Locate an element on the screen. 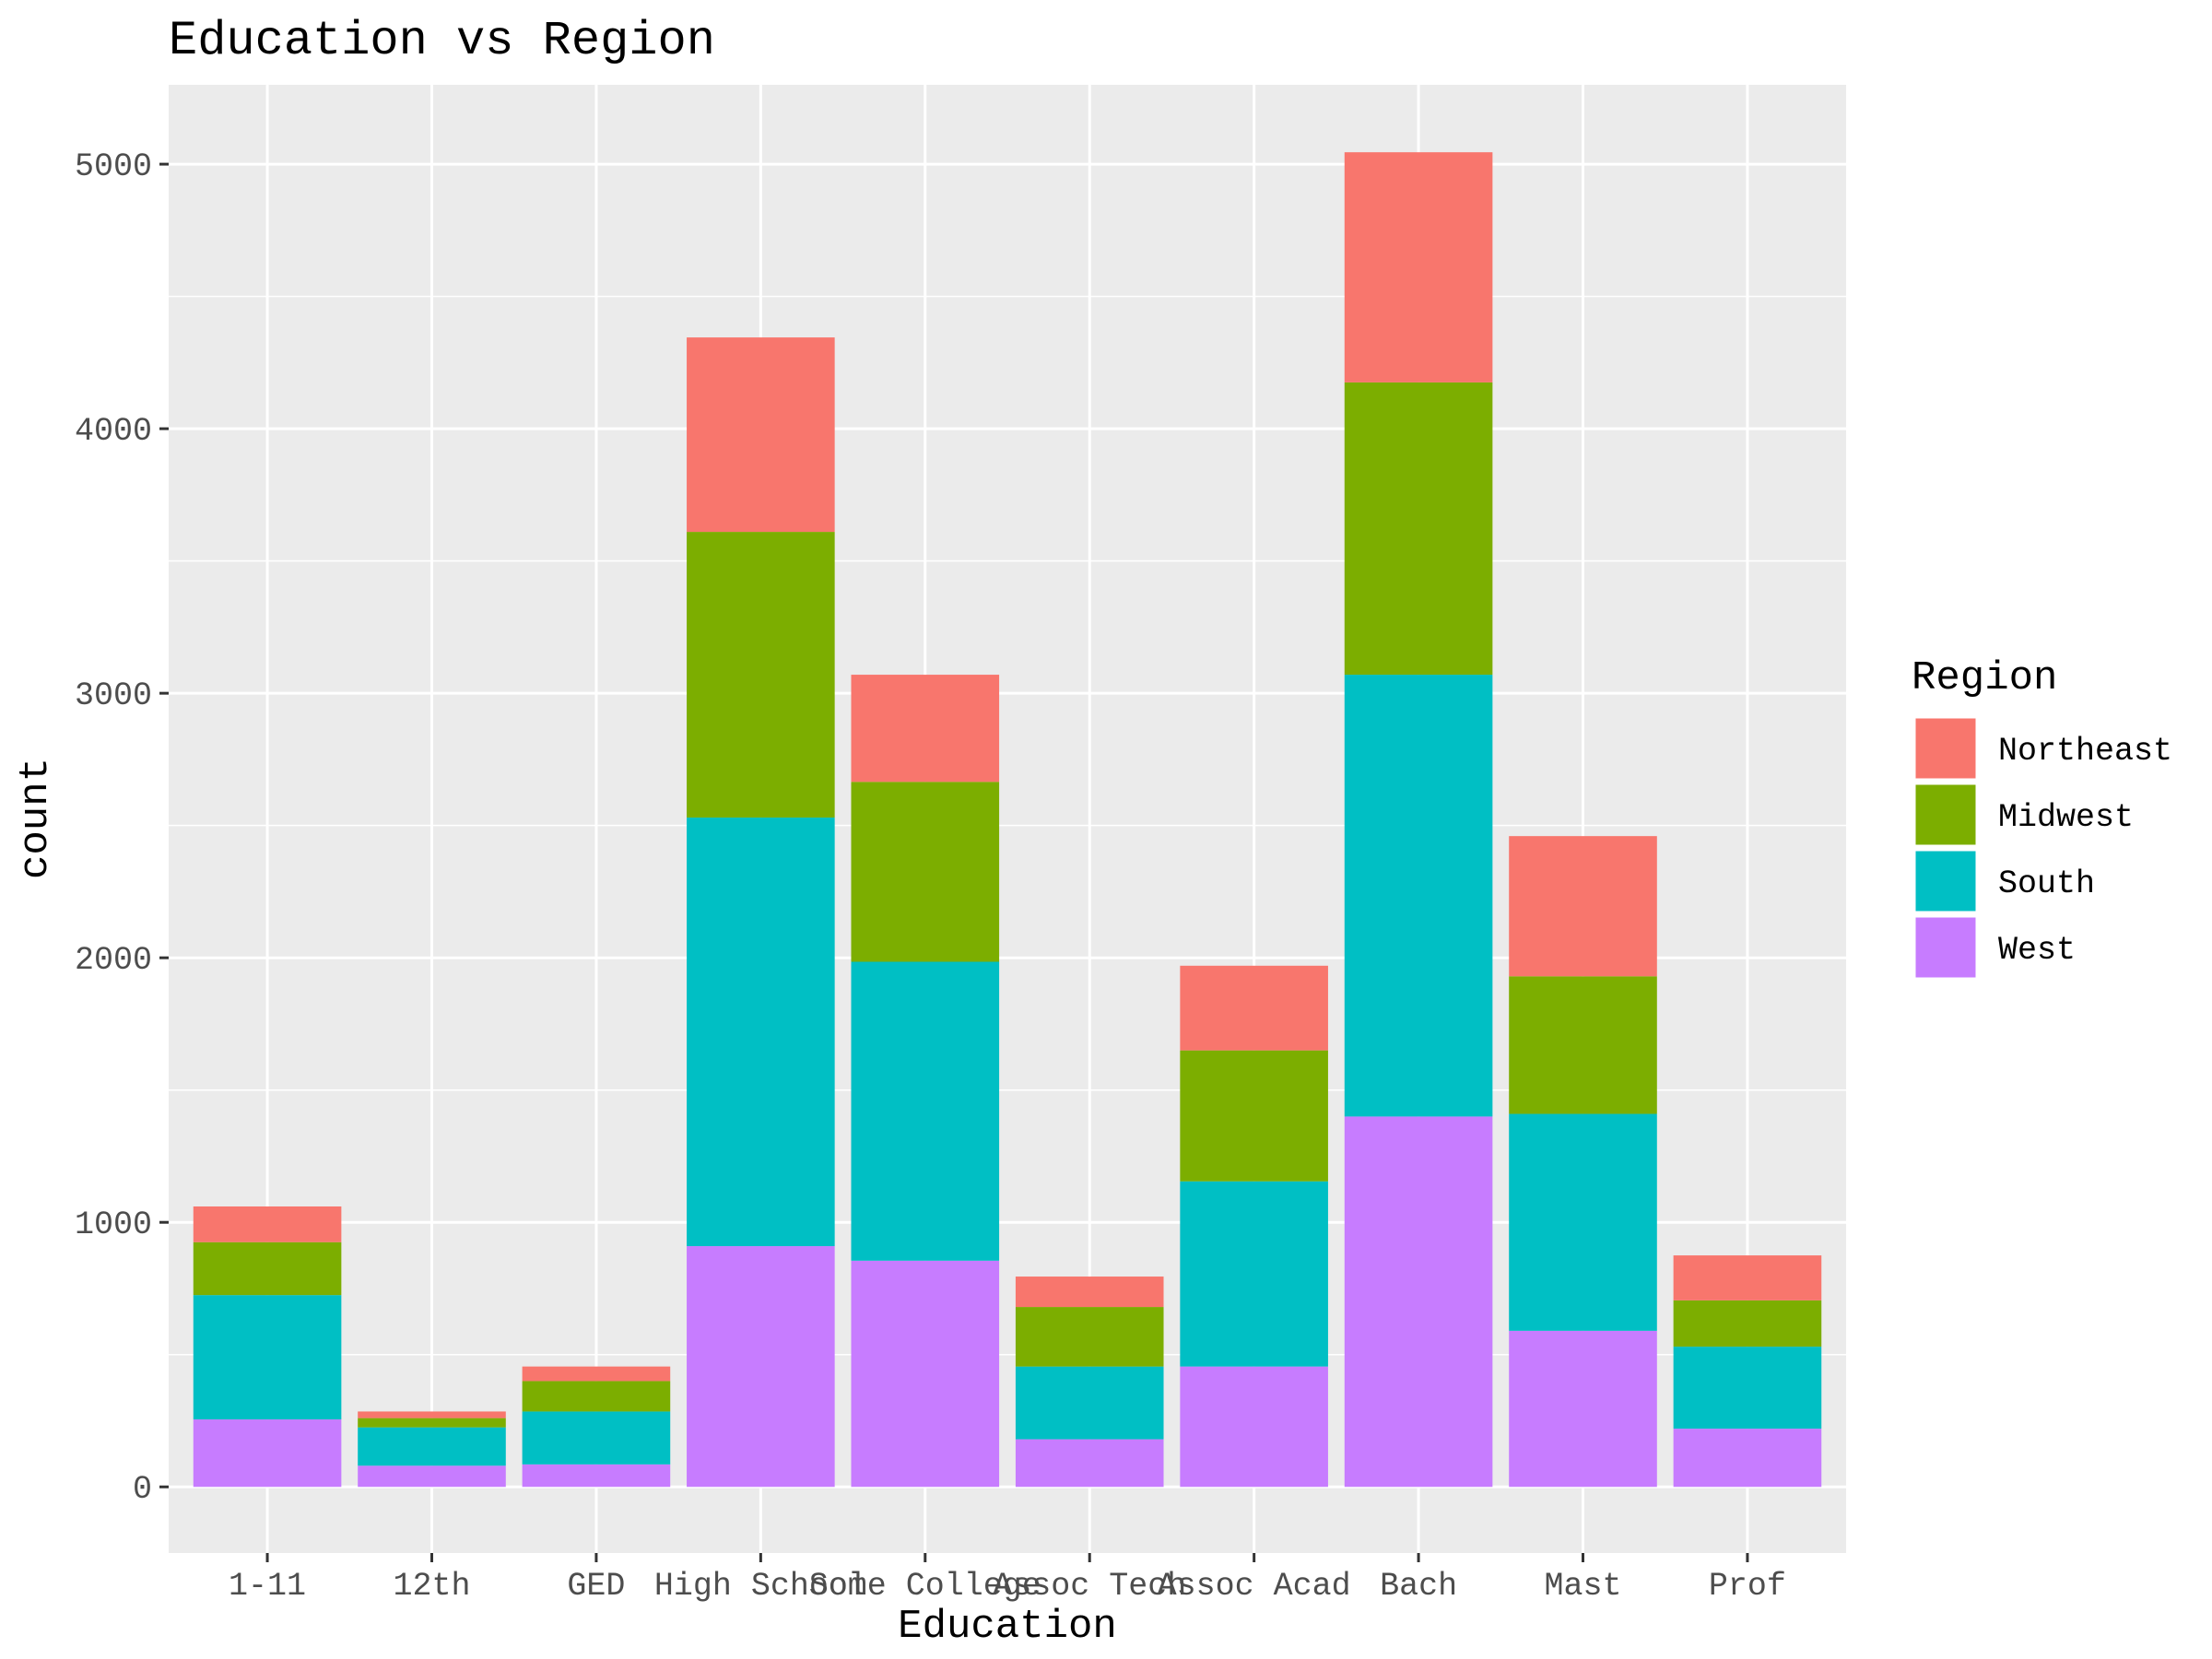 The width and height of the screenshot is (2212, 1659). legend-title: Region is located at coordinates (1984, 678).